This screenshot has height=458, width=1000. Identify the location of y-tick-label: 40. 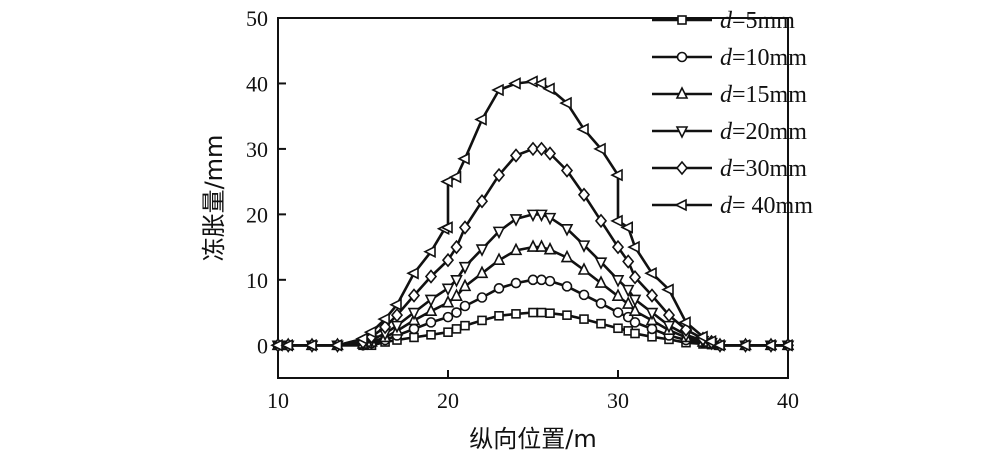
(257, 83).